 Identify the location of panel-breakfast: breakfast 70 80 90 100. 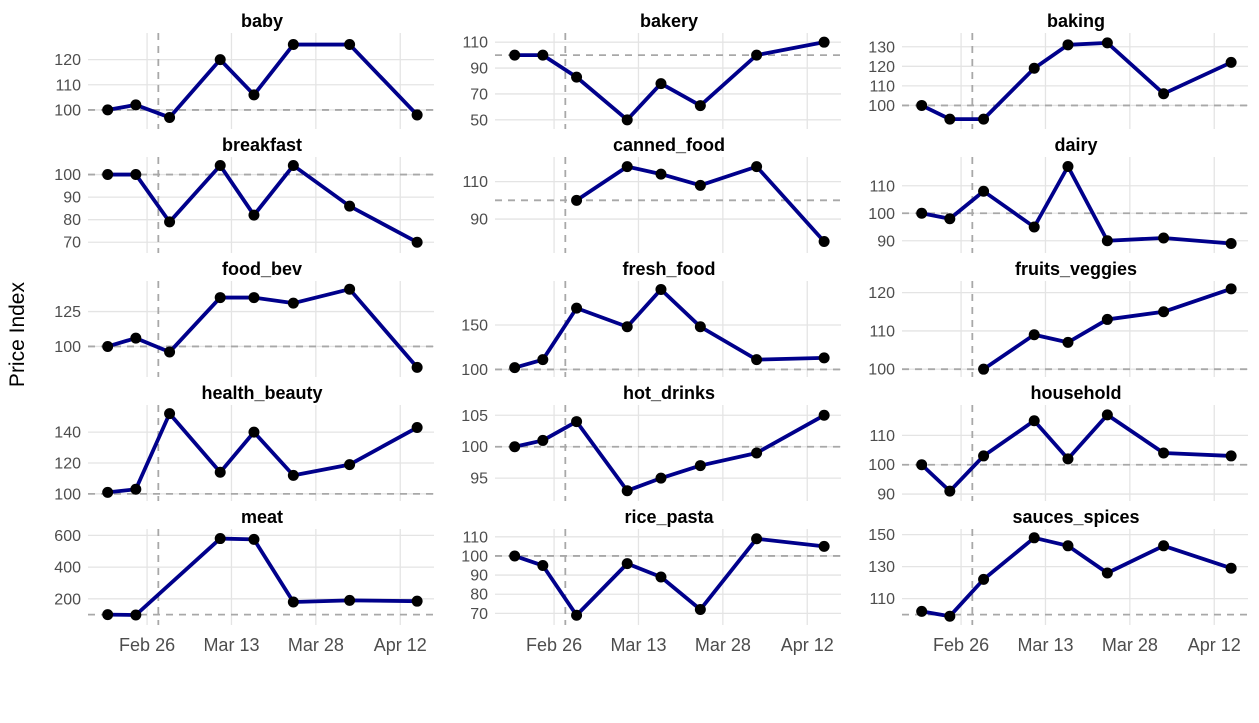
(236, 193).